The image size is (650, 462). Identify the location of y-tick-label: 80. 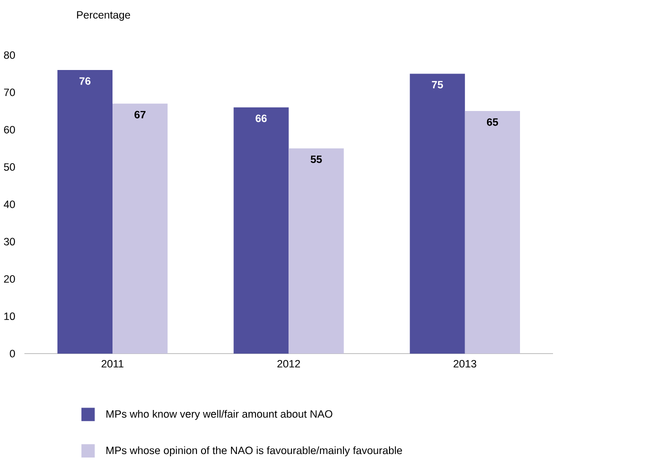
(9, 55).